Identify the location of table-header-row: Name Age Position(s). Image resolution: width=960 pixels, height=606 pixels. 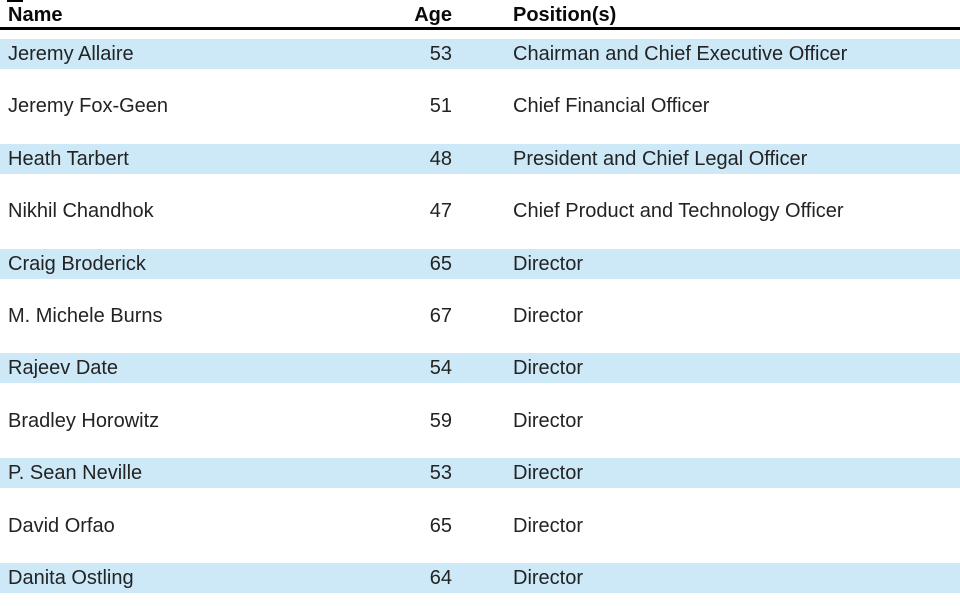
(480, 15).